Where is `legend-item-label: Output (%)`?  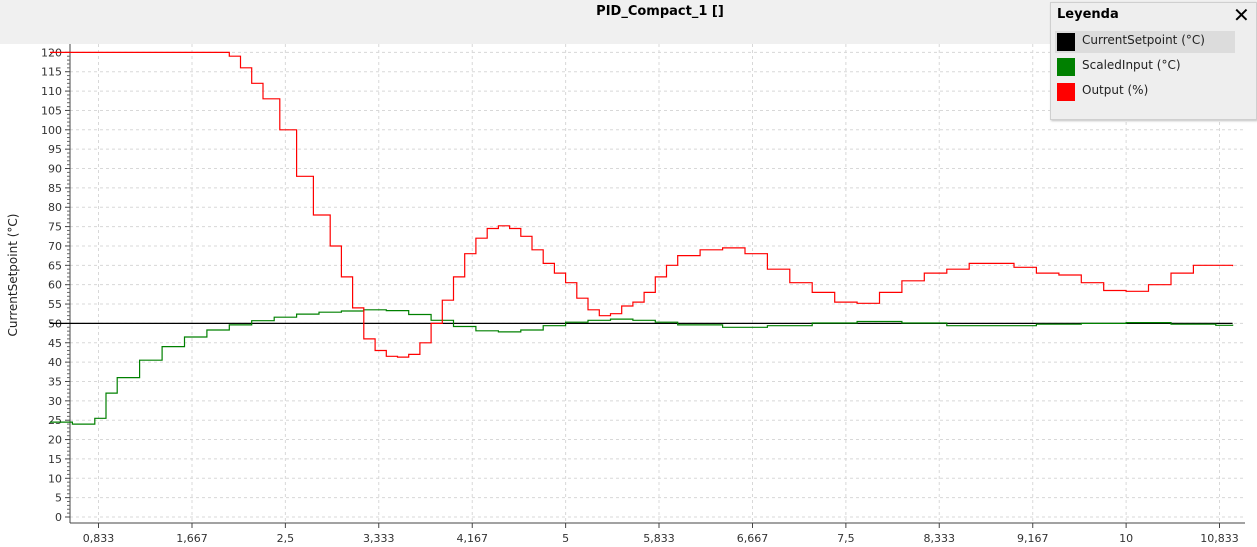 legend-item-label: Output (%) is located at coordinates (1115, 90).